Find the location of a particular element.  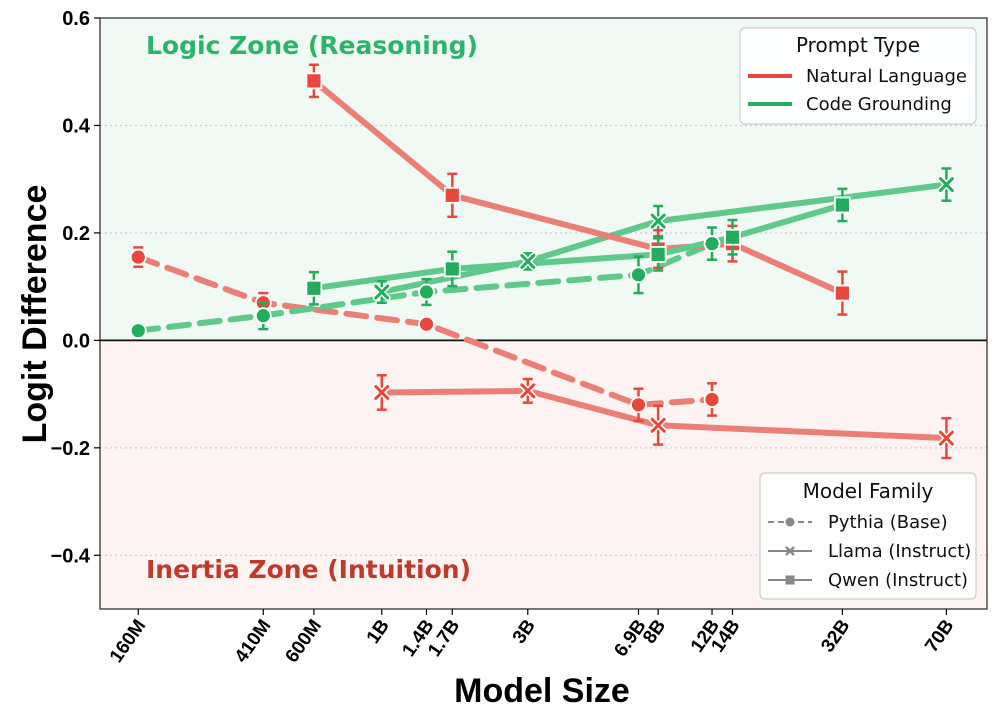

legend-x-marker is located at coordinates (790, 551).